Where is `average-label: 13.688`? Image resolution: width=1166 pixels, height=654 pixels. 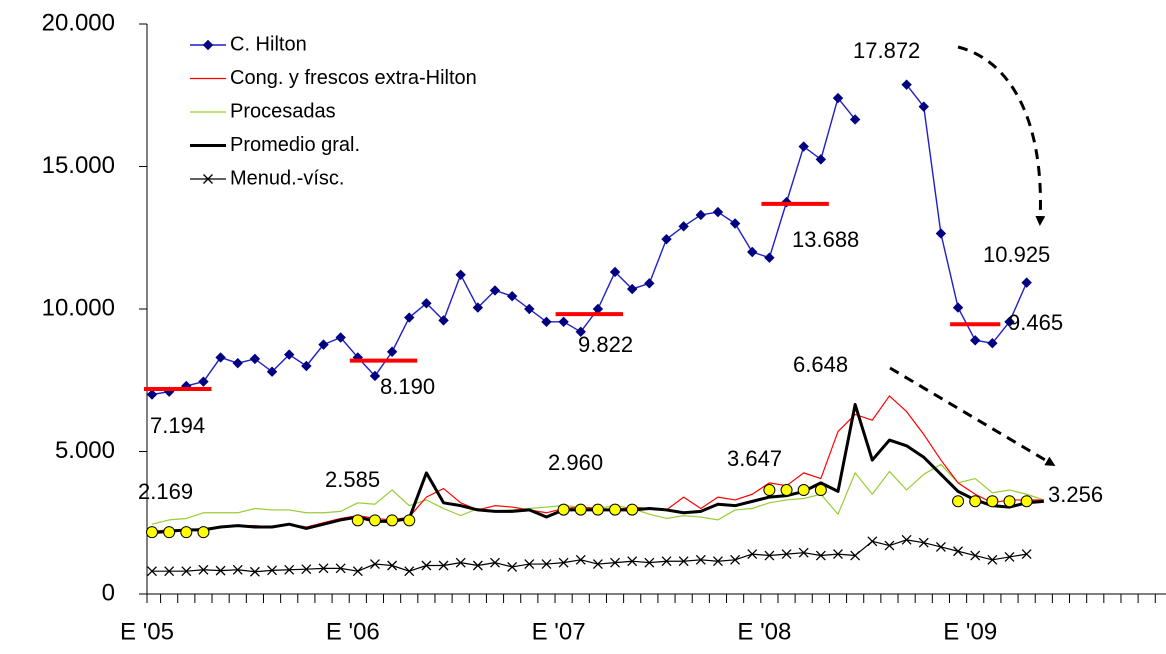
average-label: 13.688 is located at coordinates (825, 239).